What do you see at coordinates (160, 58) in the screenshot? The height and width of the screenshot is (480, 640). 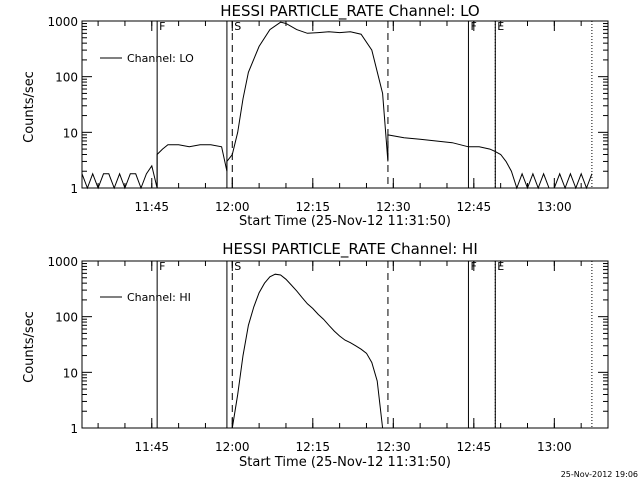 I see `legend-label-lo: Channel: LO` at bounding box center [160, 58].